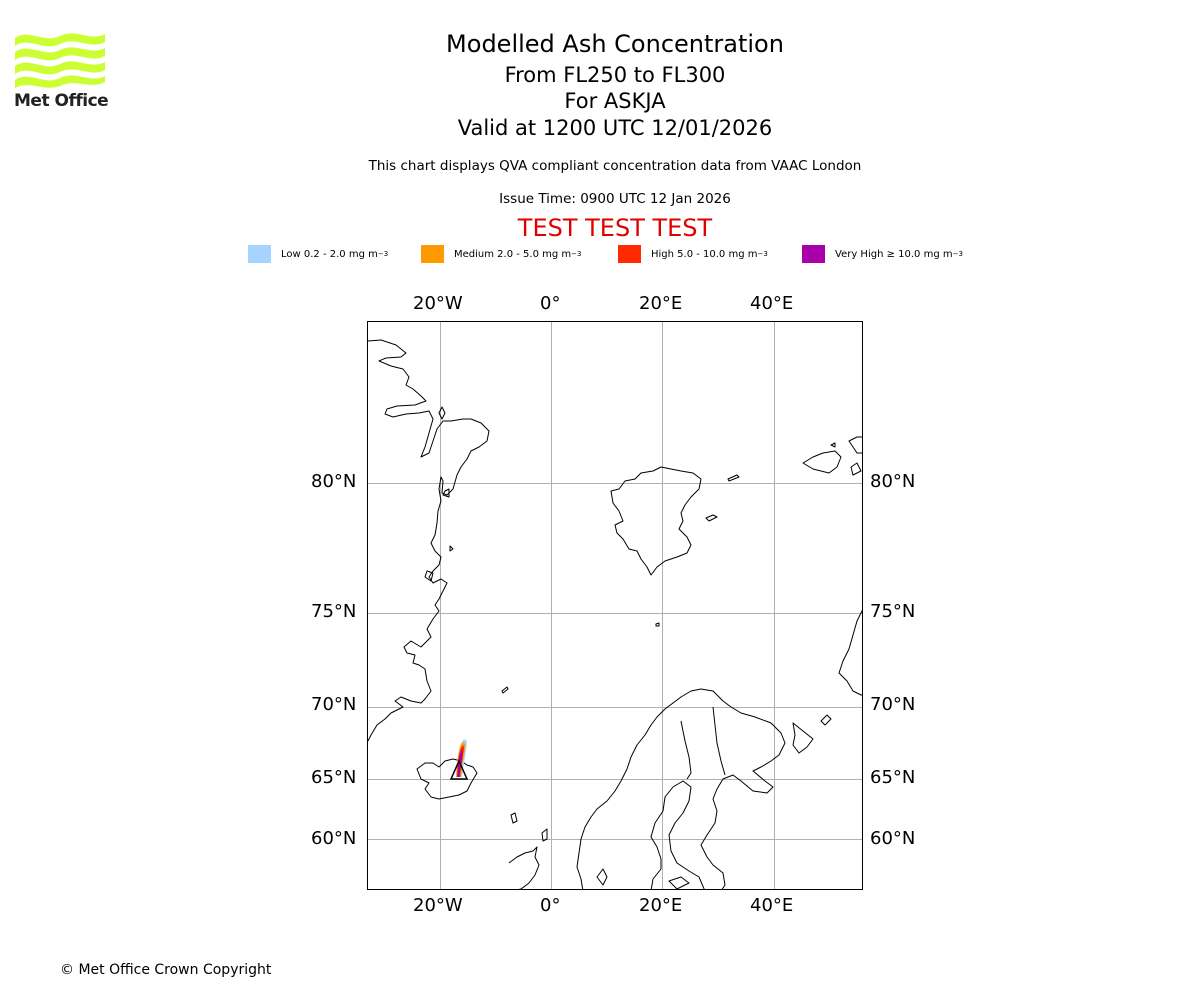 The height and width of the screenshot is (1000, 1200). What do you see at coordinates (657, 624) in the screenshot?
I see `coastline-bear-island` at bounding box center [657, 624].